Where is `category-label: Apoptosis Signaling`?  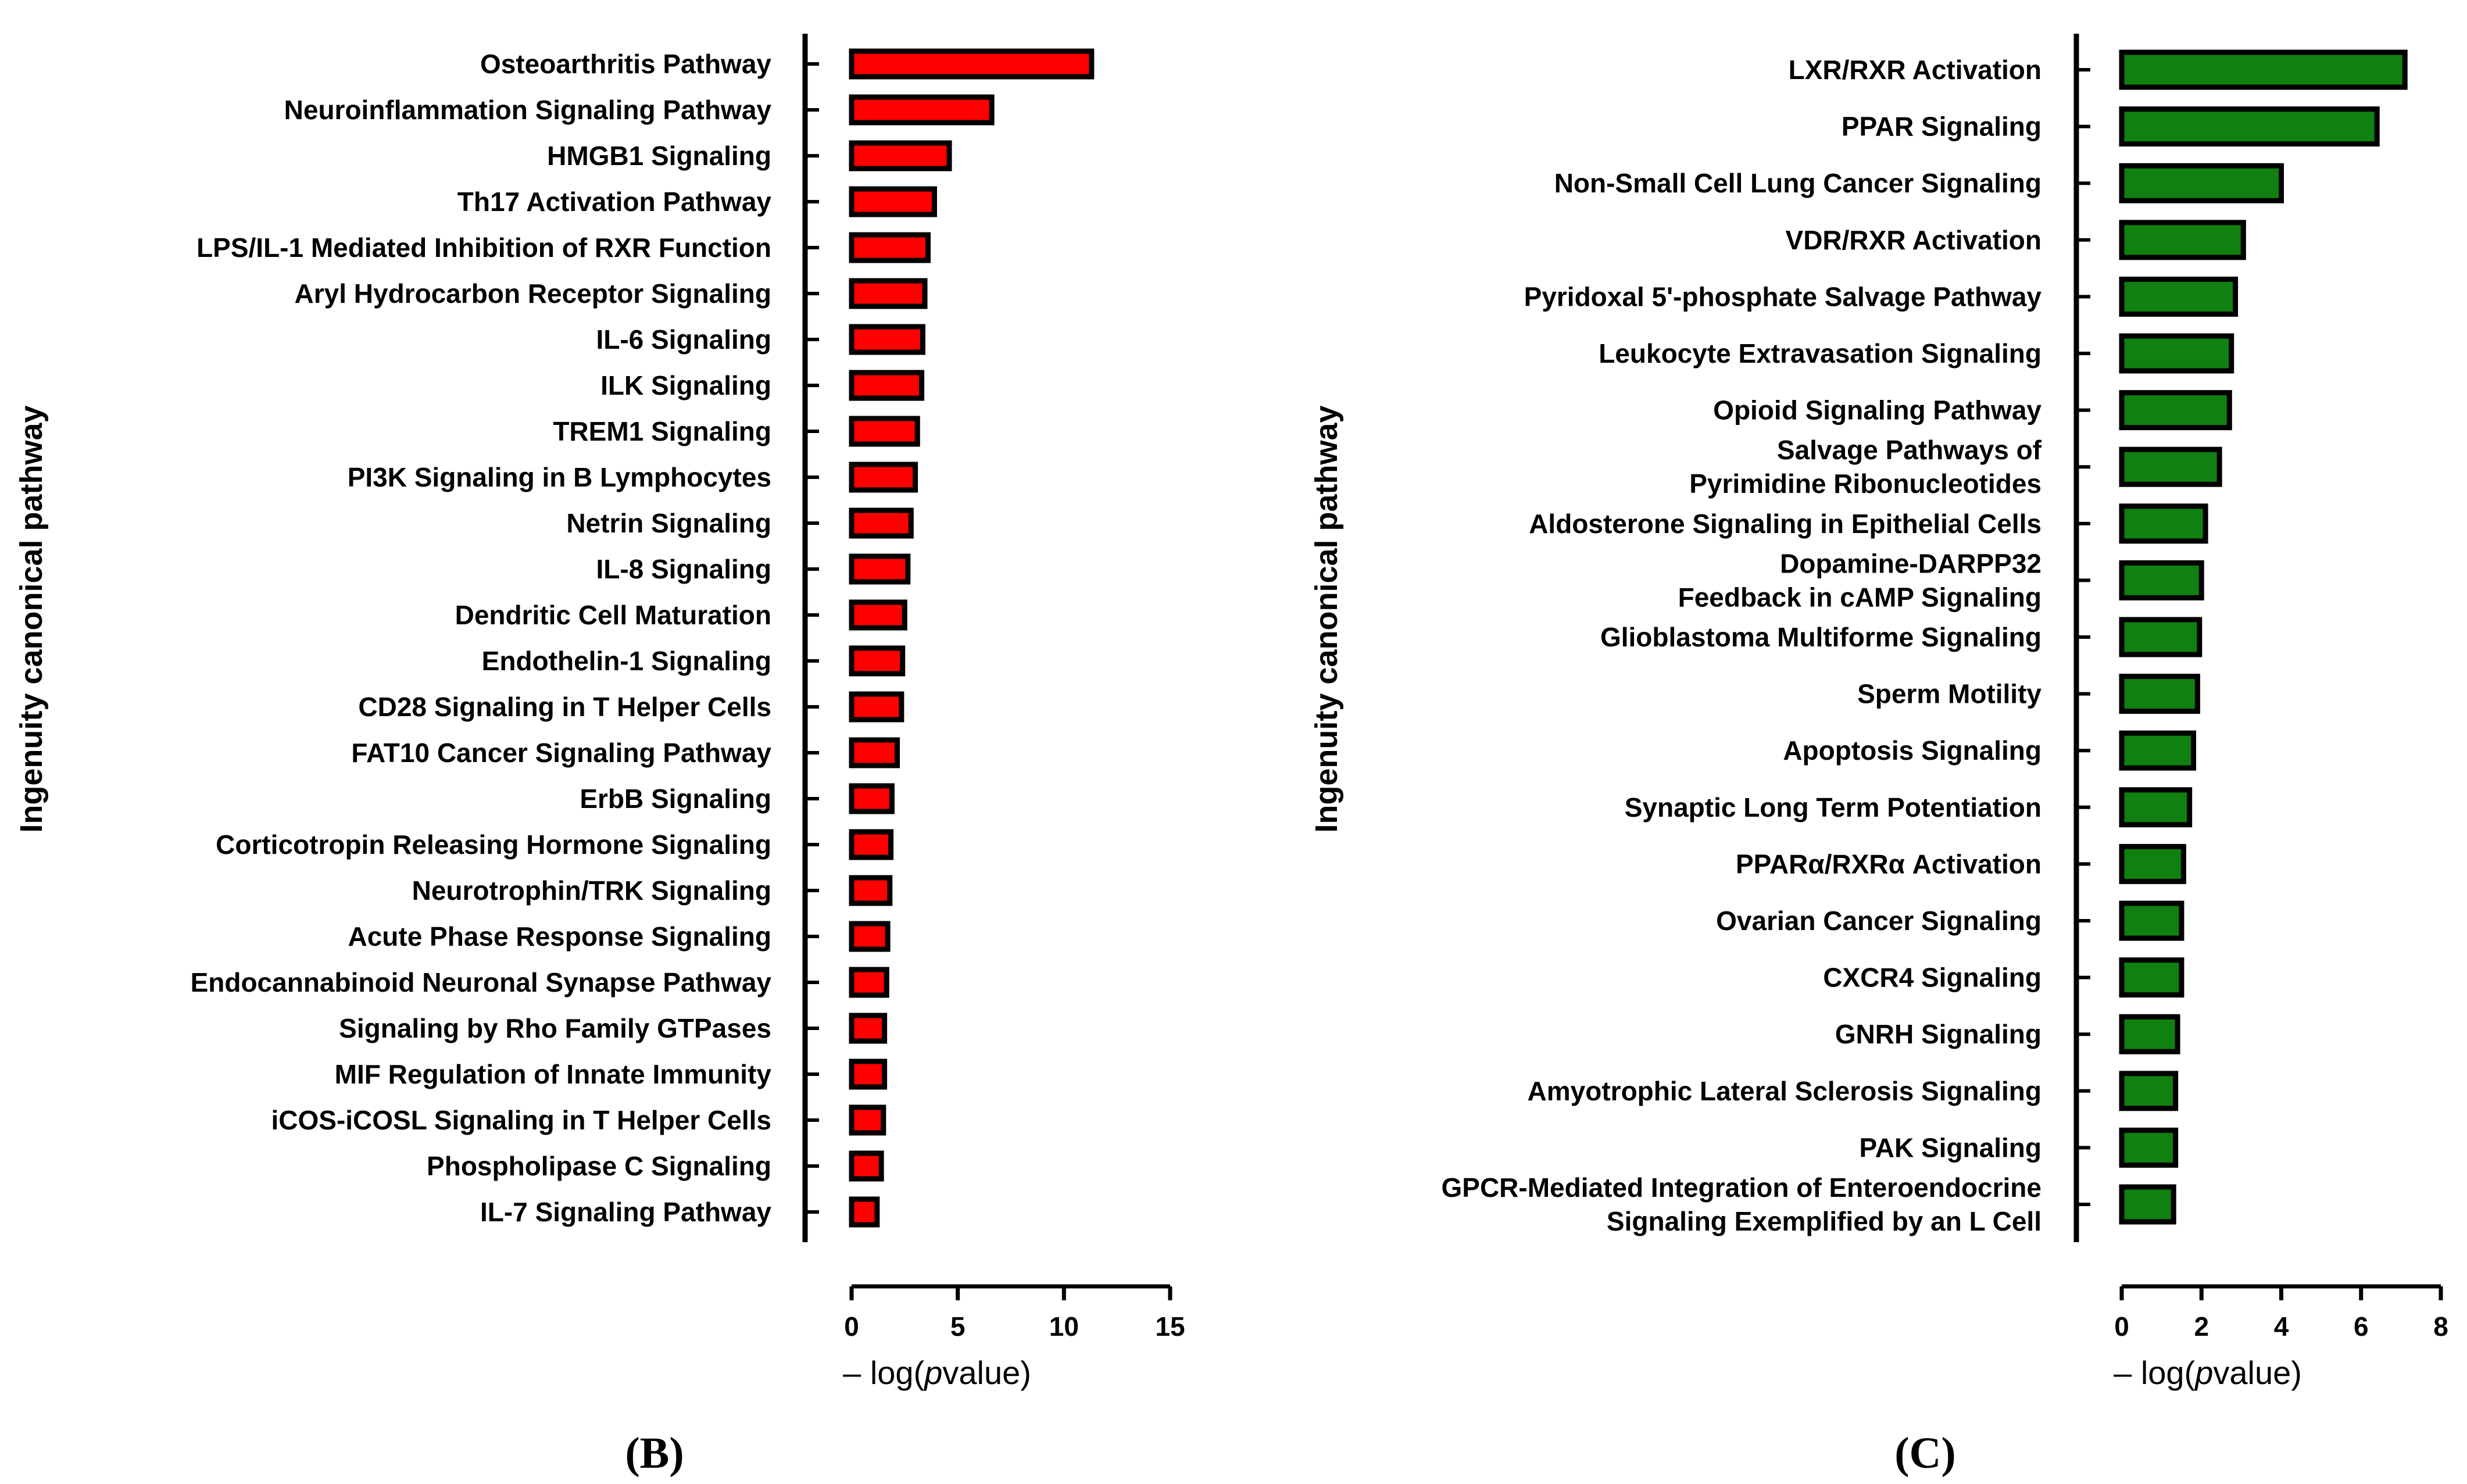 category-label: Apoptosis Signaling is located at coordinates (1912, 750).